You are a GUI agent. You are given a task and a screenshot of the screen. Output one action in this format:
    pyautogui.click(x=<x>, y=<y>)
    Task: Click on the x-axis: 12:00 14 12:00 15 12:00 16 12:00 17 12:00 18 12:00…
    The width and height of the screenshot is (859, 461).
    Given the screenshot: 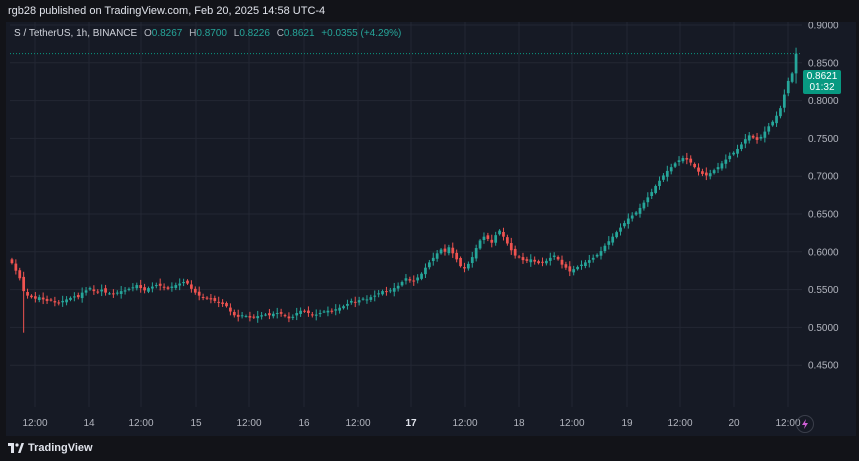 What is the action you would take?
    pyautogui.click(x=411, y=423)
    